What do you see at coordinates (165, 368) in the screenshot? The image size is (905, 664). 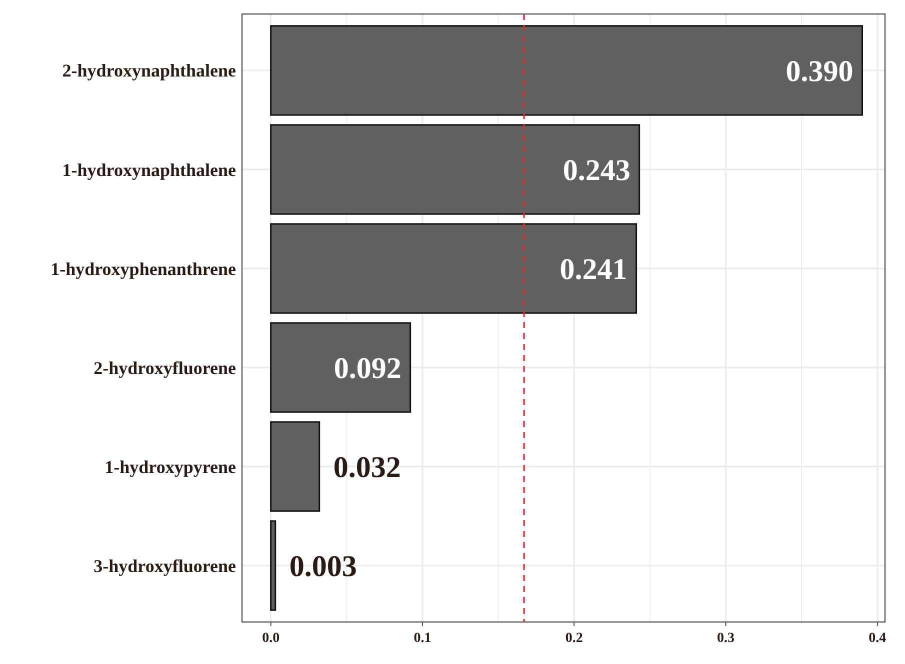 I see `y-tick-label: 2-hydroxyfluorene` at bounding box center [165, 368].